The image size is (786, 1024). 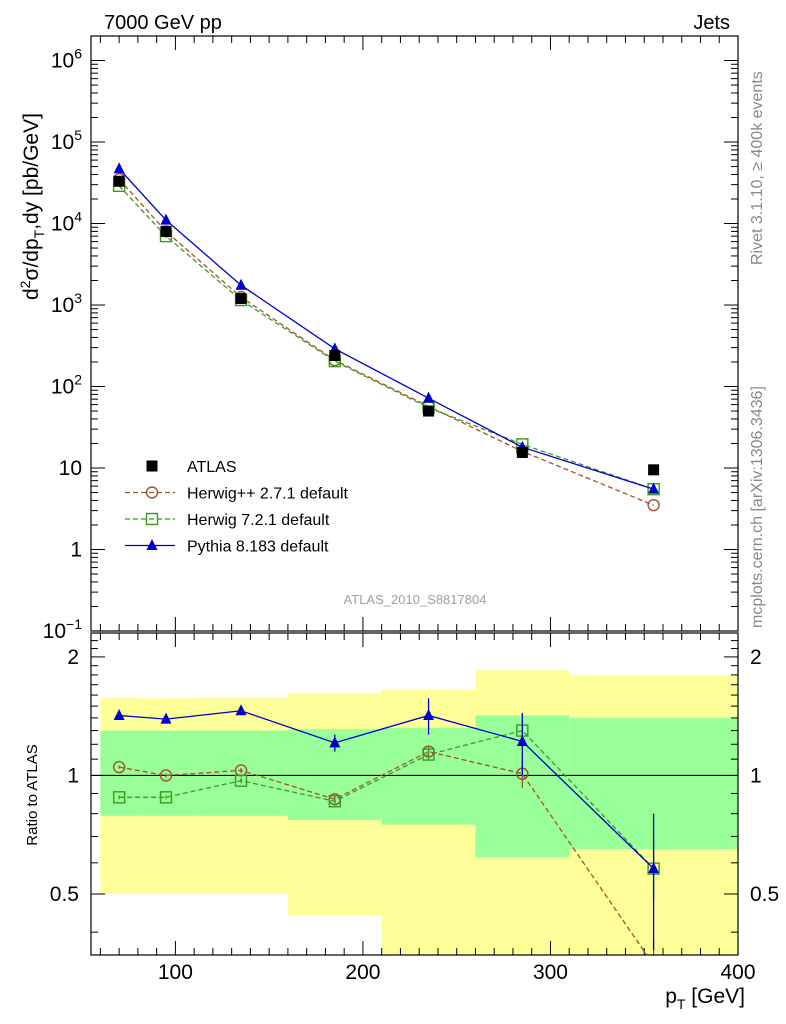 I want to click on legend-herwig7-label: Herwig 7.2.1 default, so click(x=258, y=520).